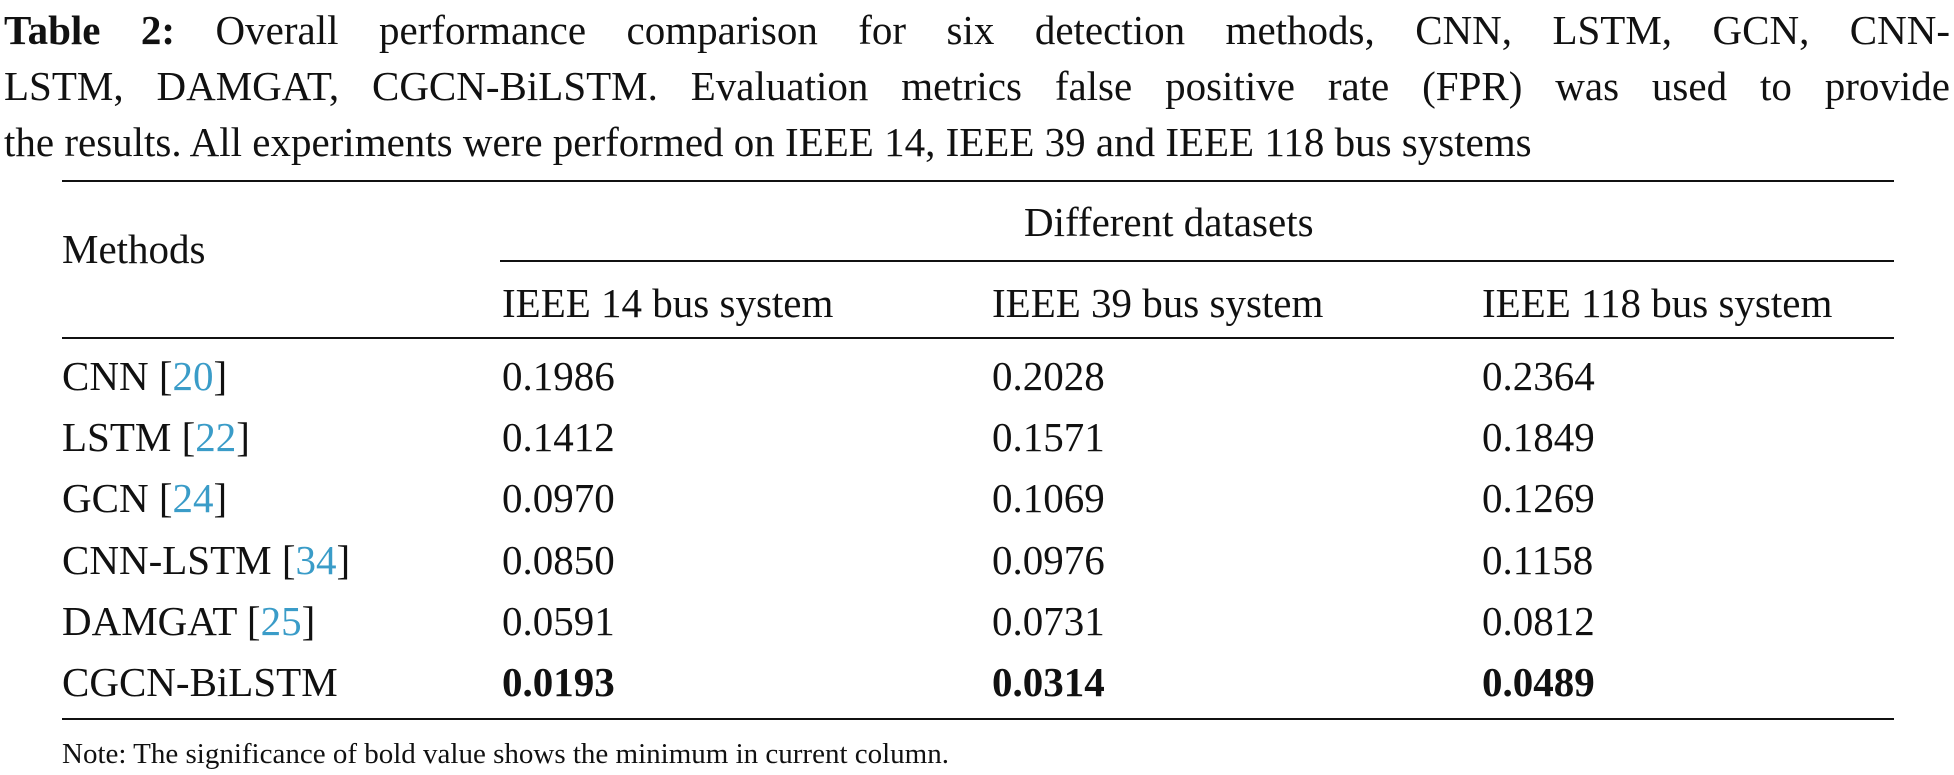 This screenshot has height=775, width=1954. I want to click on method-cell: DAMGAT [25], so click(189, 621).